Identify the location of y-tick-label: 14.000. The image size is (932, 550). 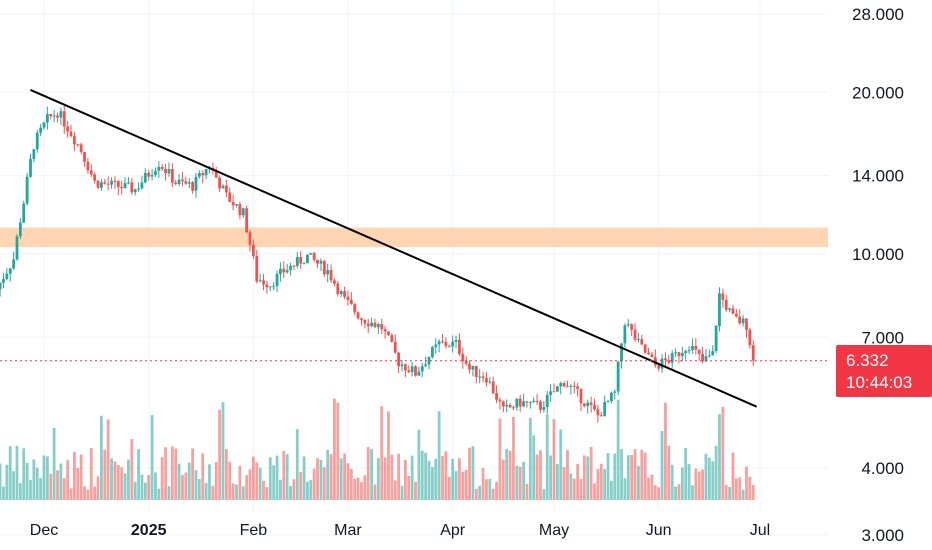
(878, 176).